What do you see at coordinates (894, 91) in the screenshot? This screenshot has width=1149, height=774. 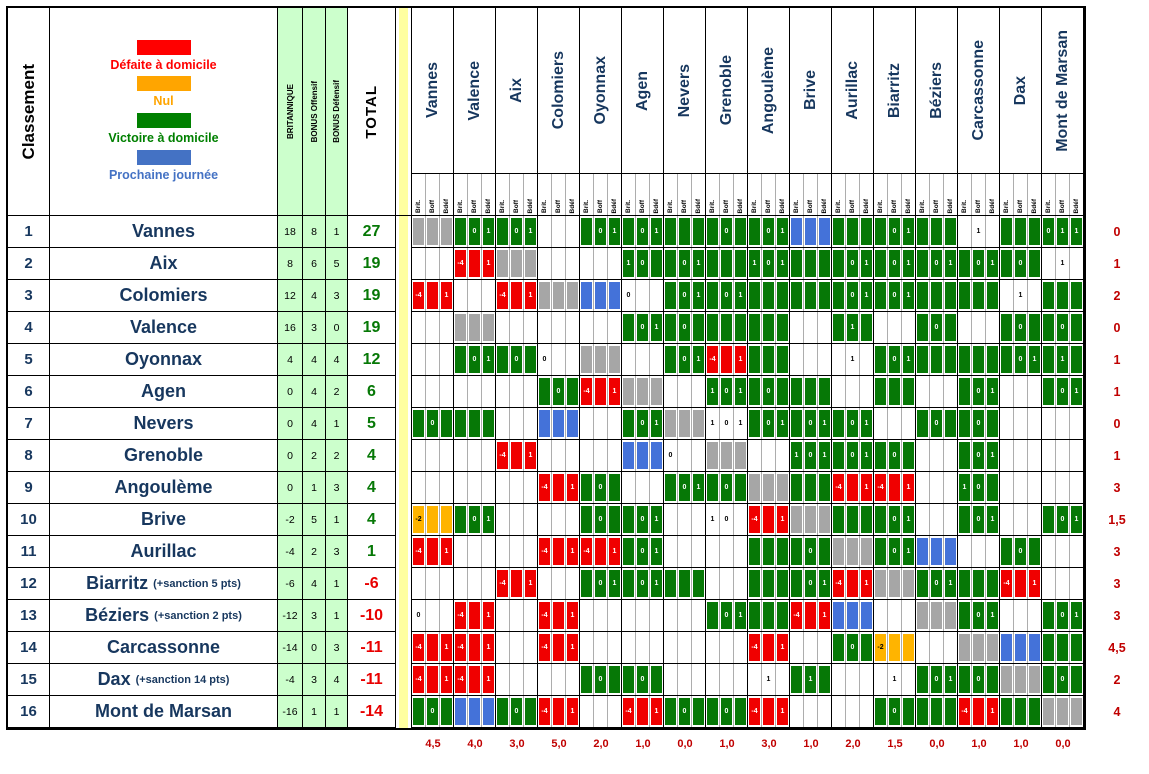 I see `opponent-name-cell: Biarritz` at bounding box center [894, 91].